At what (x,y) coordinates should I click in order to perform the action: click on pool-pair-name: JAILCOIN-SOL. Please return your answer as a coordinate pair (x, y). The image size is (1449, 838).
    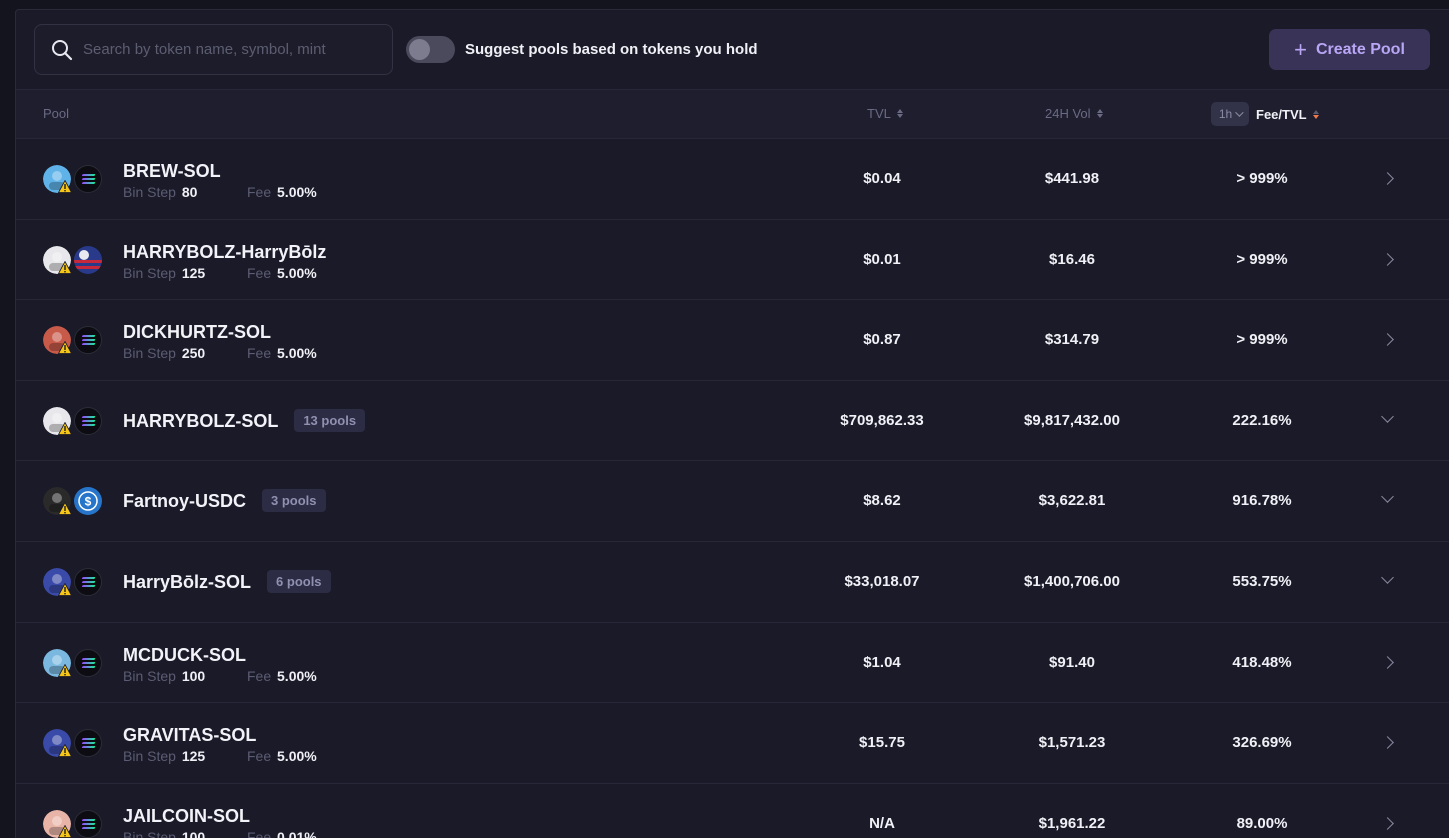
    Looking at the image, I should click on (220, 816).